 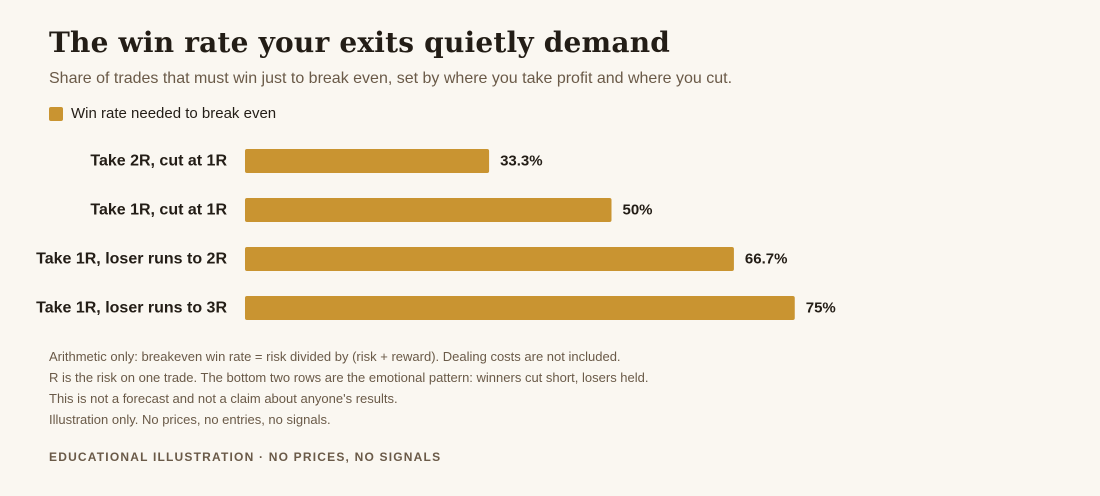 I want to click on category-label: Take 1R, cut at 1R, so click(x=158, y=210).